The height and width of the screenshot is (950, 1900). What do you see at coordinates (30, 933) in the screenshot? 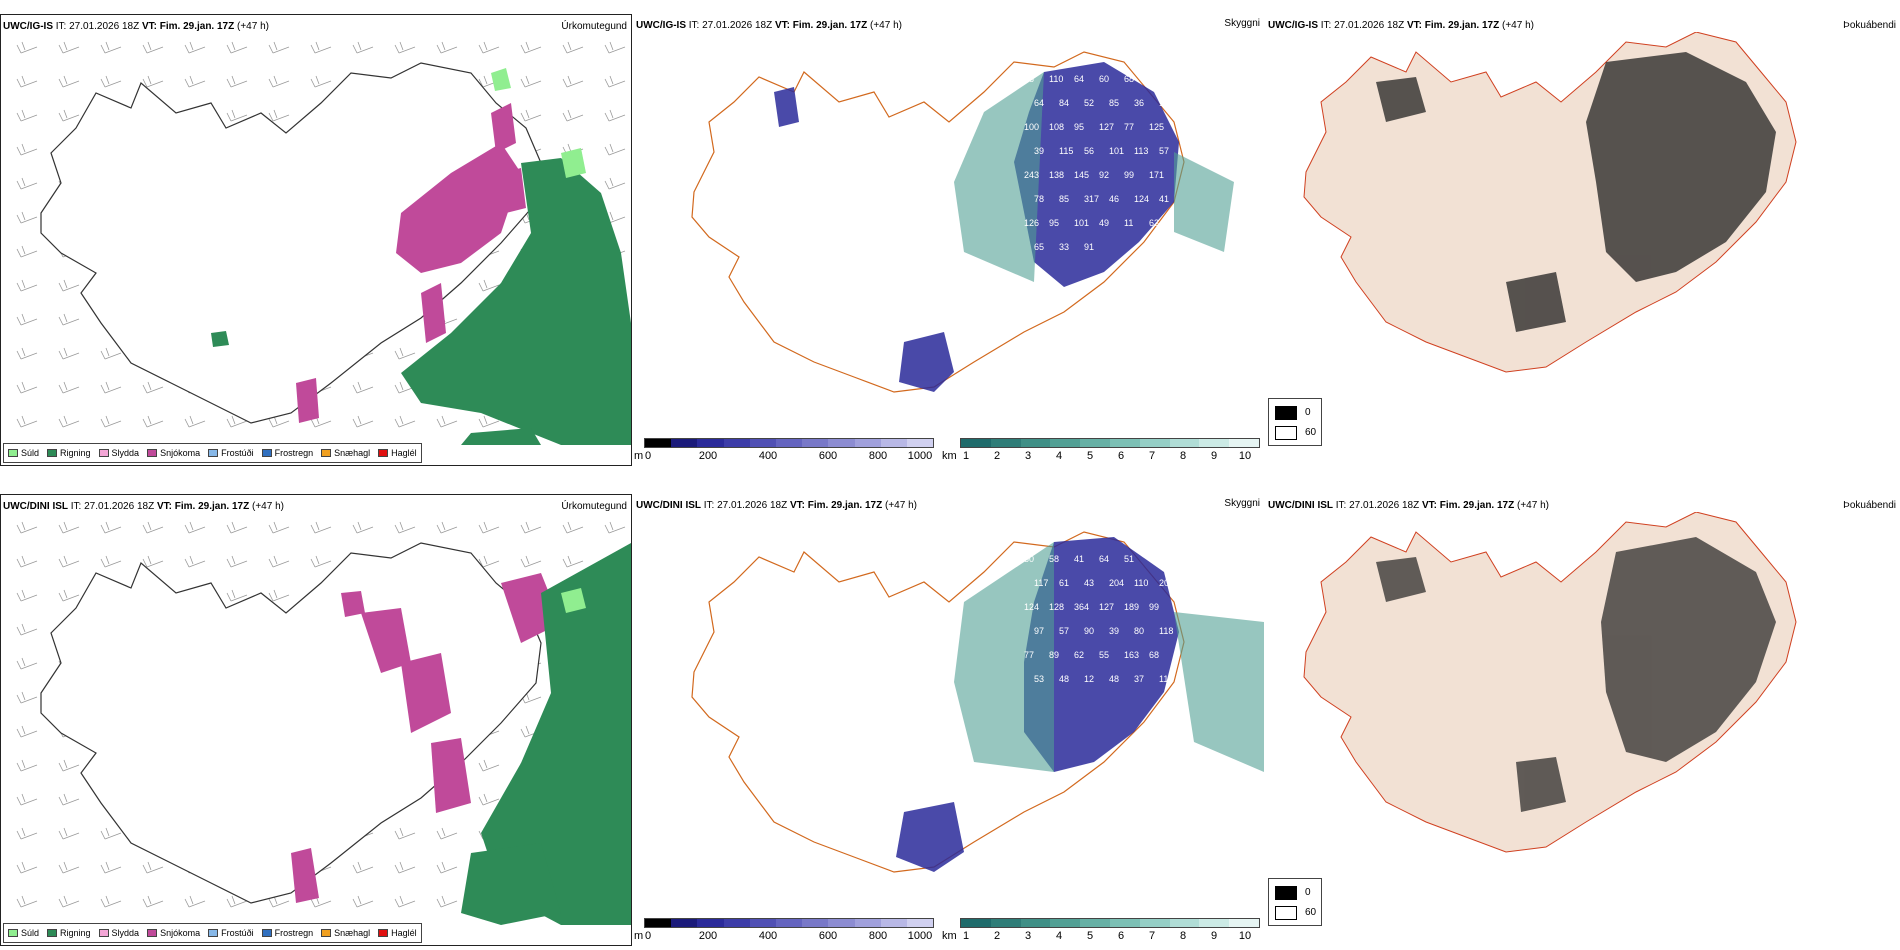
I see `legend-label: Súld` at bounding box center [30, 933].